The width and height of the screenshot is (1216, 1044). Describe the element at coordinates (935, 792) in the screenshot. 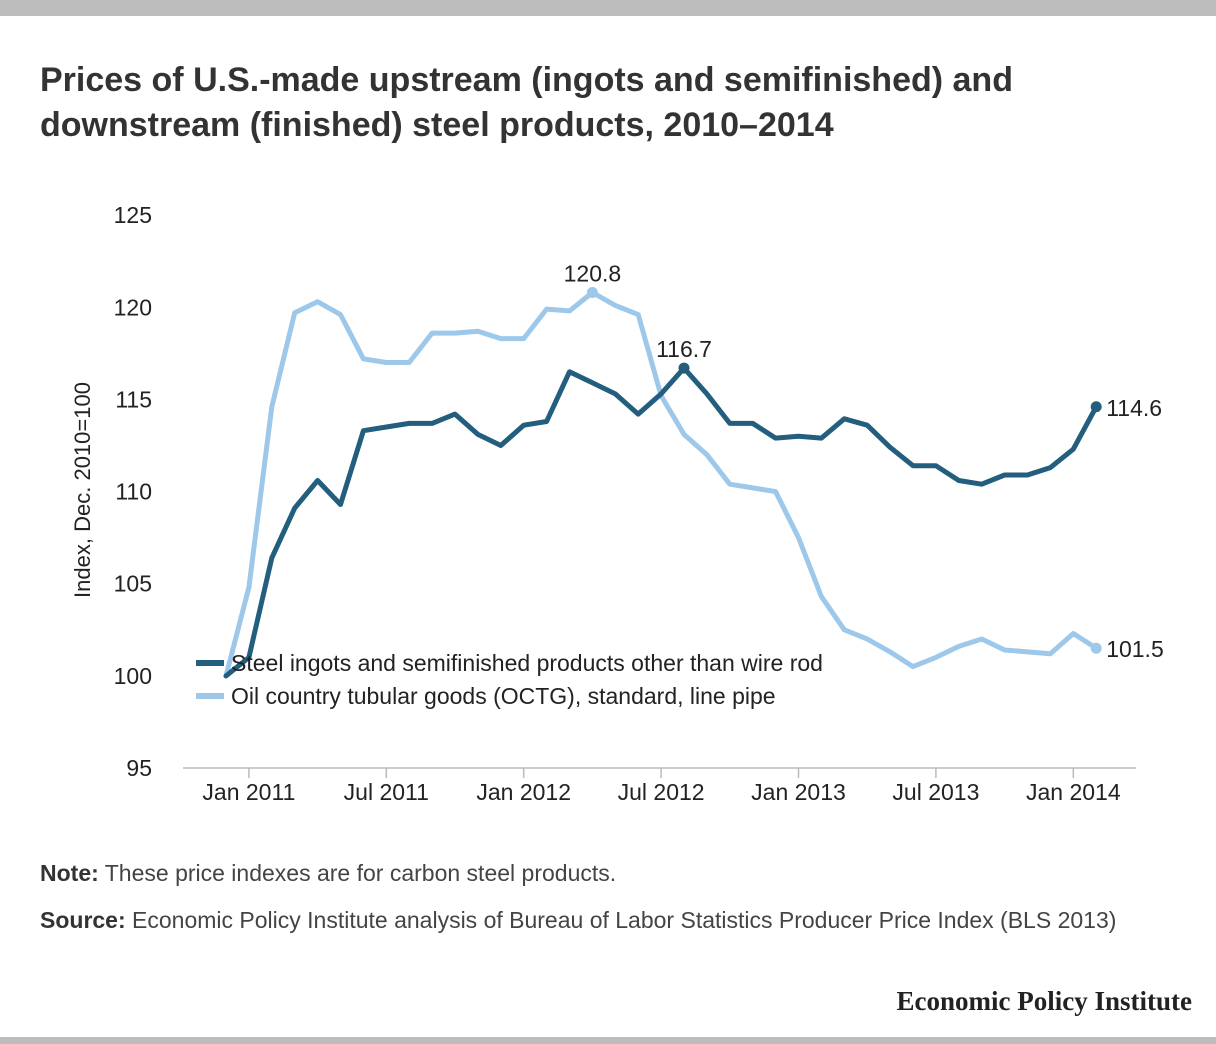

I see `x-tick-label: Jul 2013` at that location.